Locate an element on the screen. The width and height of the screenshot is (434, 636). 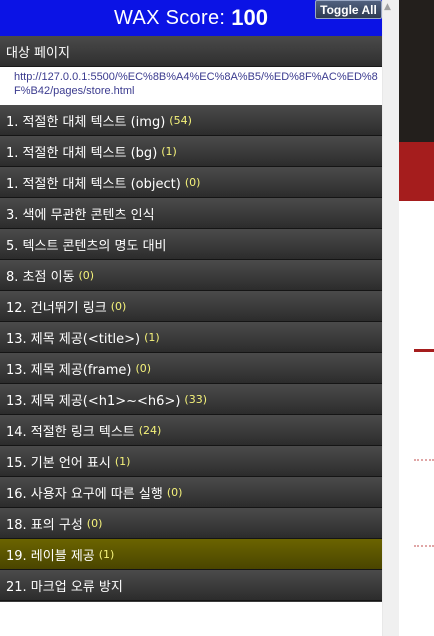
checklist-item: 12. 건너뛰기 링크 (0) is located at coordinates (191, 306).